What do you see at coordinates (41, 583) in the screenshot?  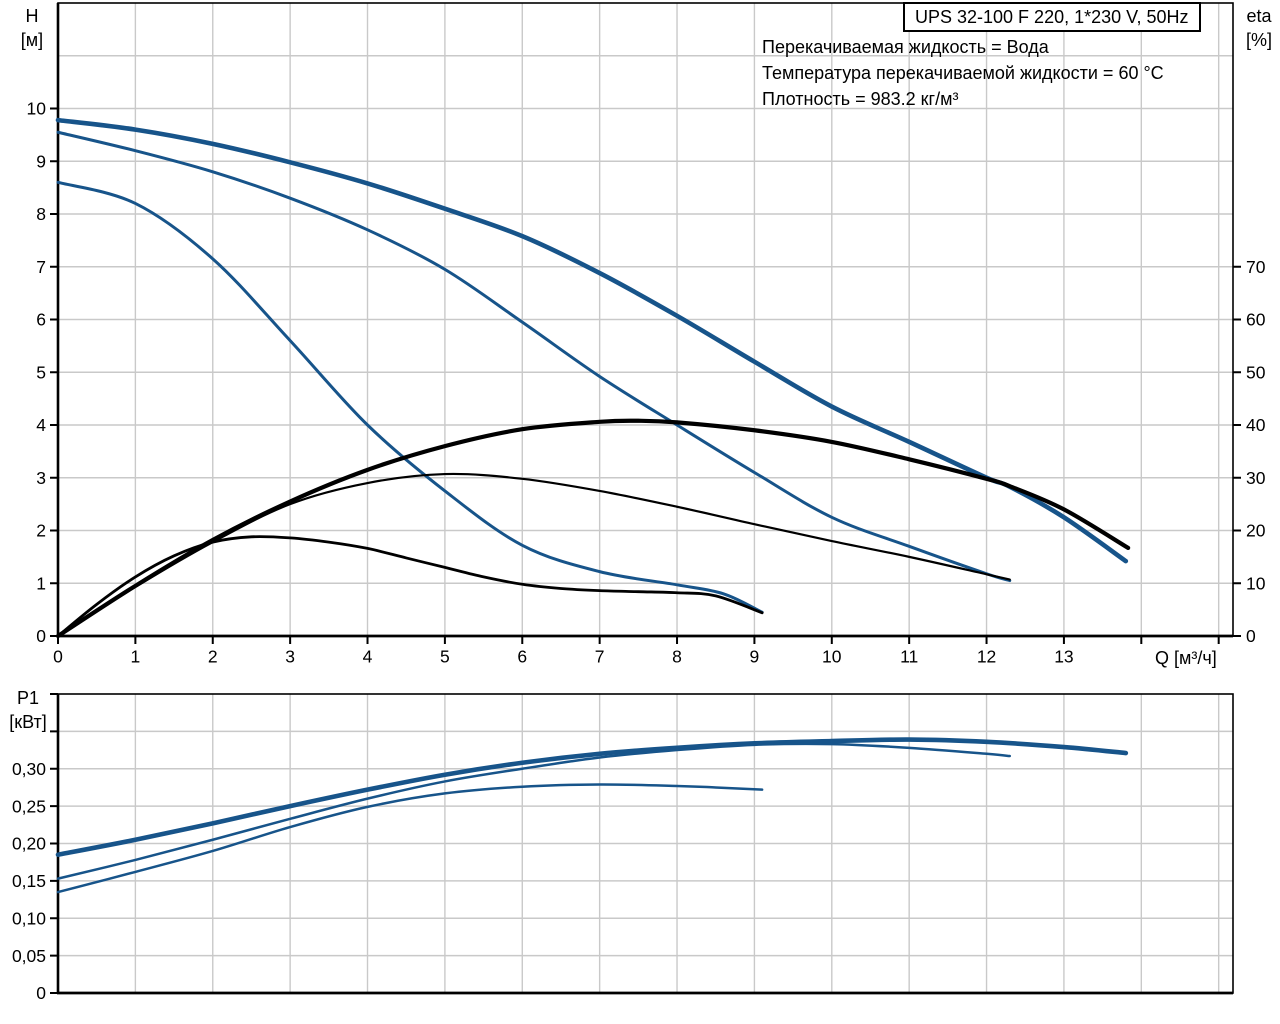 I see `y-left-tick-label: 1` at bounding box center [41, 583].